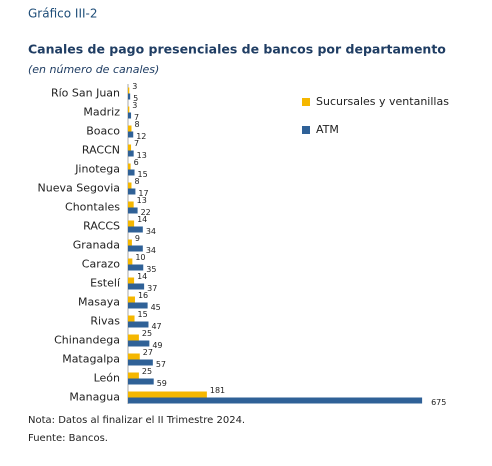  What do you see at coordinates (101, 226) in the screenshot?
I see `y-tick-label: RACCS` at bounding box center [101, 226].